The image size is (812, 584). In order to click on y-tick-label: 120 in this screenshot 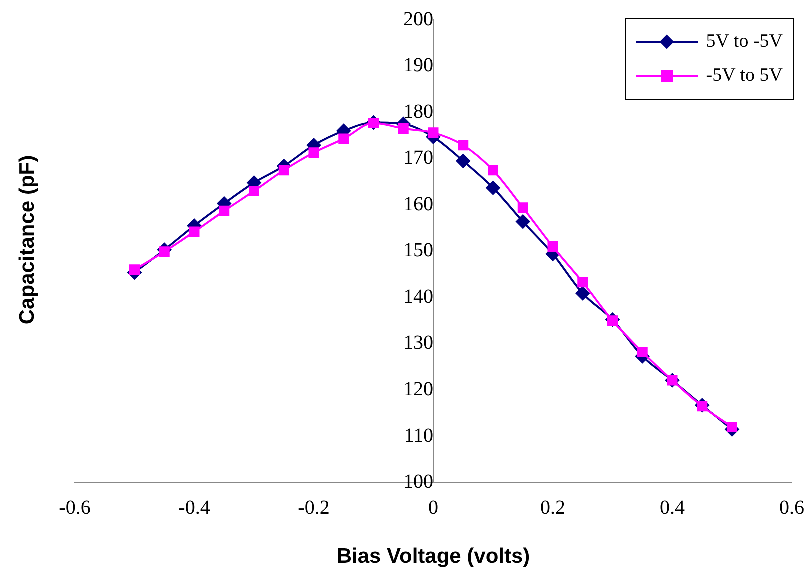, I will do `click(419, 389)`.